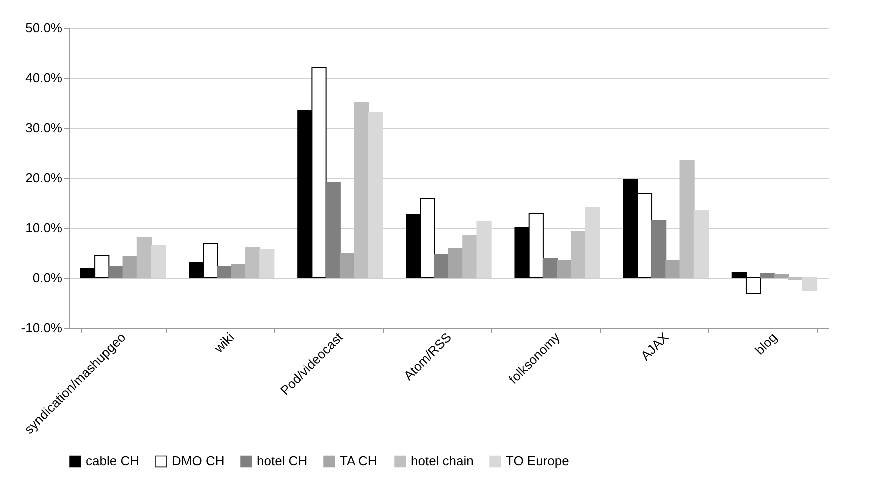 This screenshot has height=485, width=886. Describe the element at coordinates (224, 343) in the screenshot. I see `x-tick-label: wiki` at that location.